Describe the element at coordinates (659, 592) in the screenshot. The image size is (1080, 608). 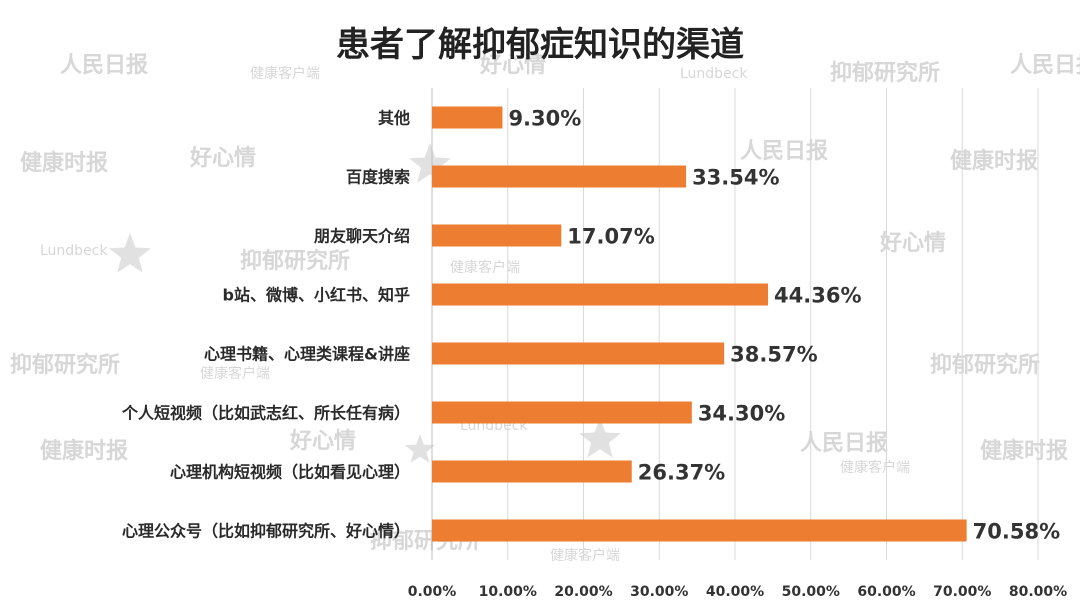
I see `x-tick-label: 30.00%` at that location.